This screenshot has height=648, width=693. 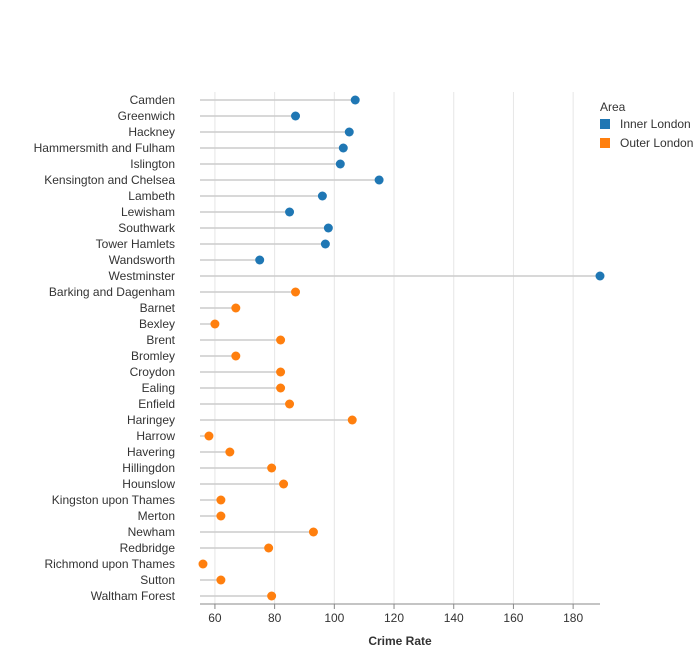 I want to click on dot-kingston-upon-thames, so click(x=221, y=500).